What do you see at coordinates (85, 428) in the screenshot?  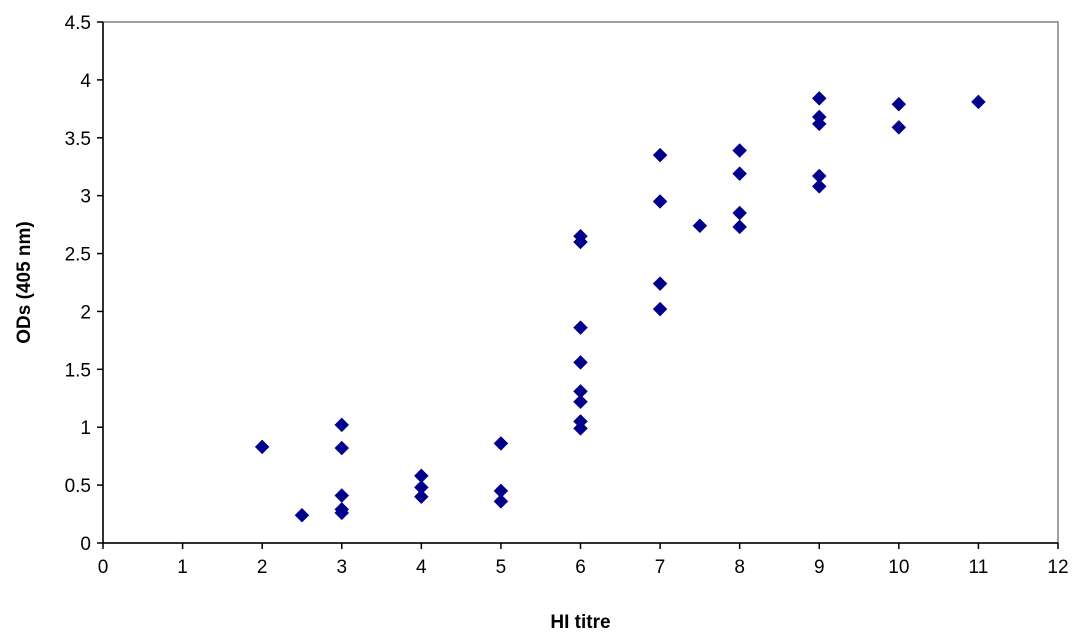 I see `y-tick-label: 1` at bounding box center [85, 428].